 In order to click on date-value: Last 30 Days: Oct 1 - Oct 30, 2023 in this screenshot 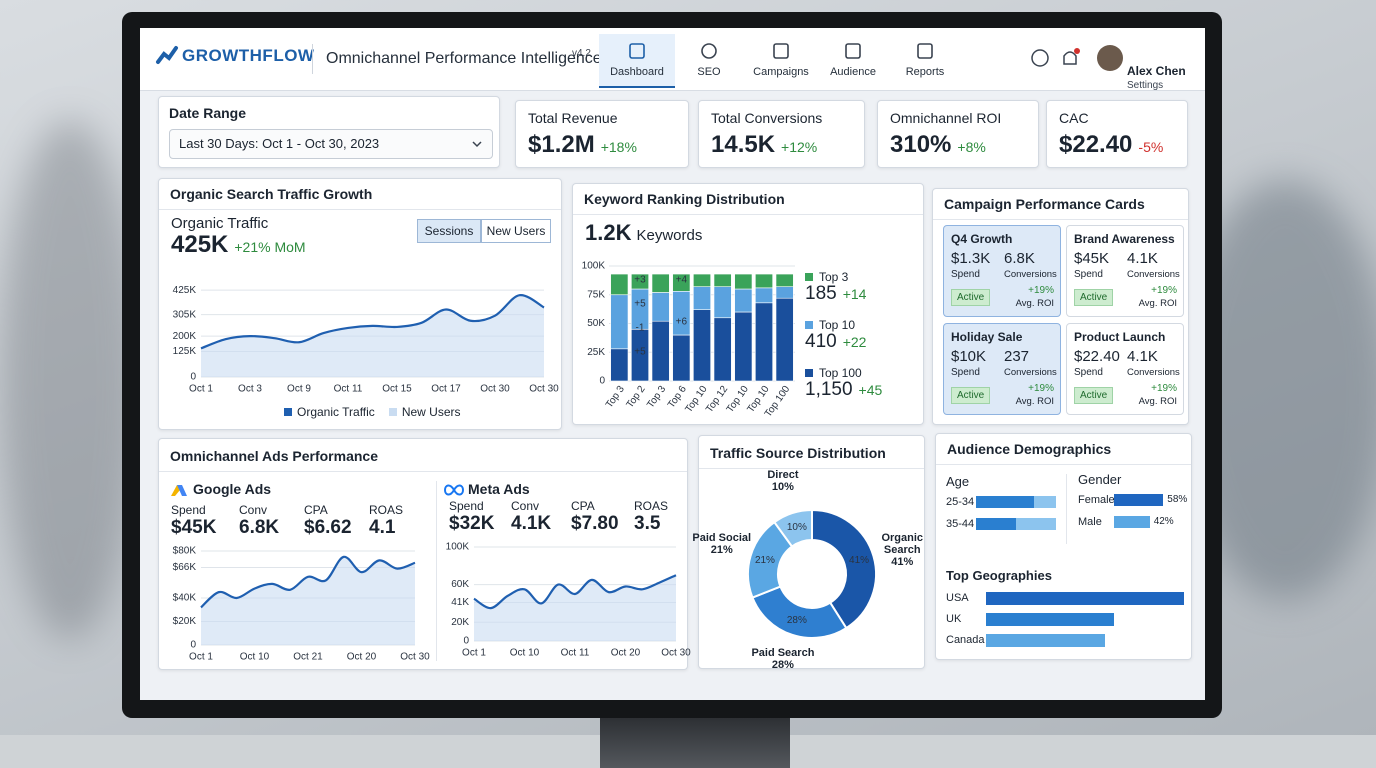, I will do `click(279, 143)`.